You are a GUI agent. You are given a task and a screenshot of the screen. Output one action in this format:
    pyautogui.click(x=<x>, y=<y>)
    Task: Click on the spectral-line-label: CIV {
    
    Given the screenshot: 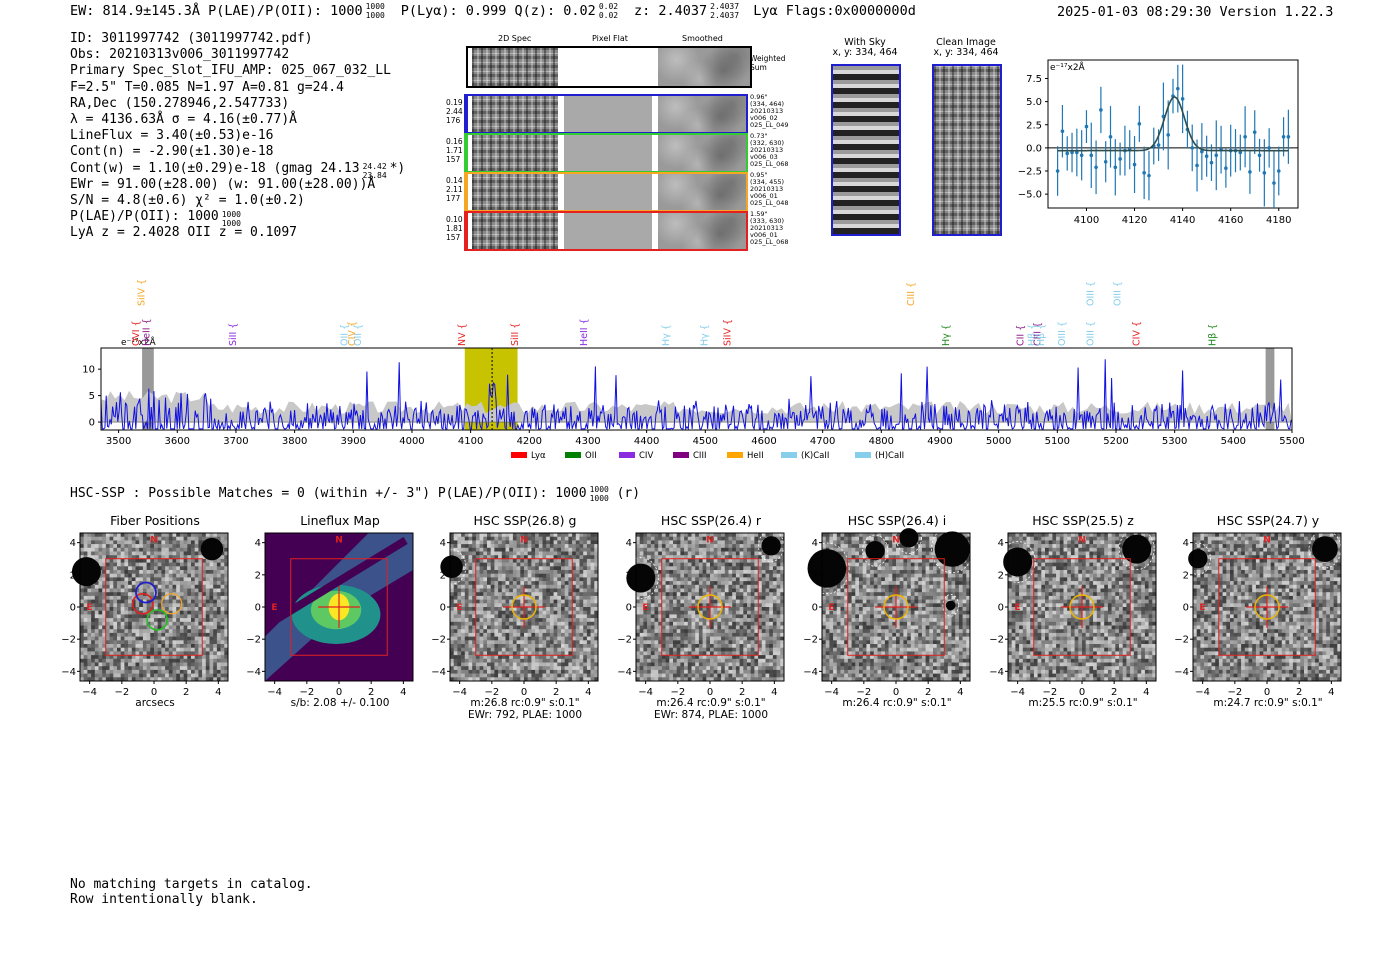 What is the action you would take?
    pyautogui.click(x=352, y=333)
    